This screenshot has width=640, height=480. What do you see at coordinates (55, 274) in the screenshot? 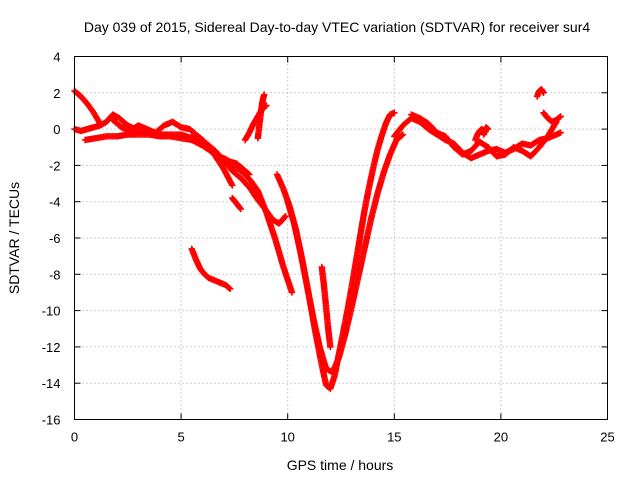
I see `y-tick-label: -8` at bounding box center [55, 274].